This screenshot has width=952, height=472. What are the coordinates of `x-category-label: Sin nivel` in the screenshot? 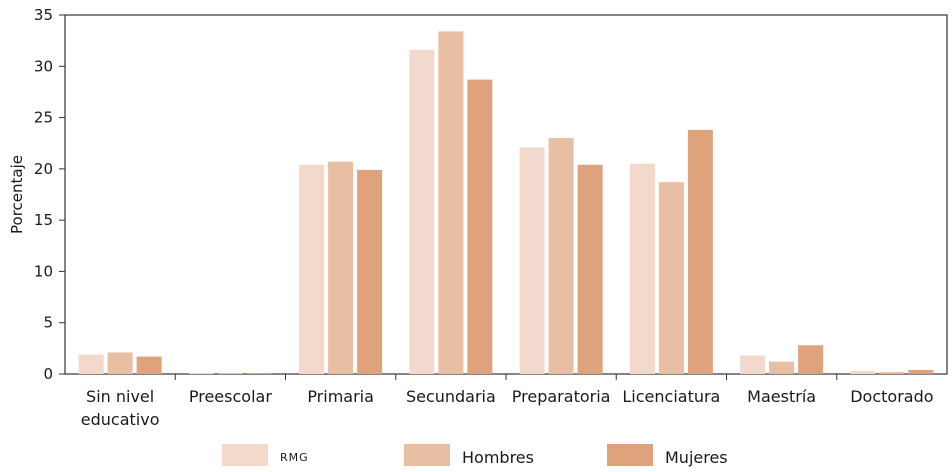 It's located at (120, 396).